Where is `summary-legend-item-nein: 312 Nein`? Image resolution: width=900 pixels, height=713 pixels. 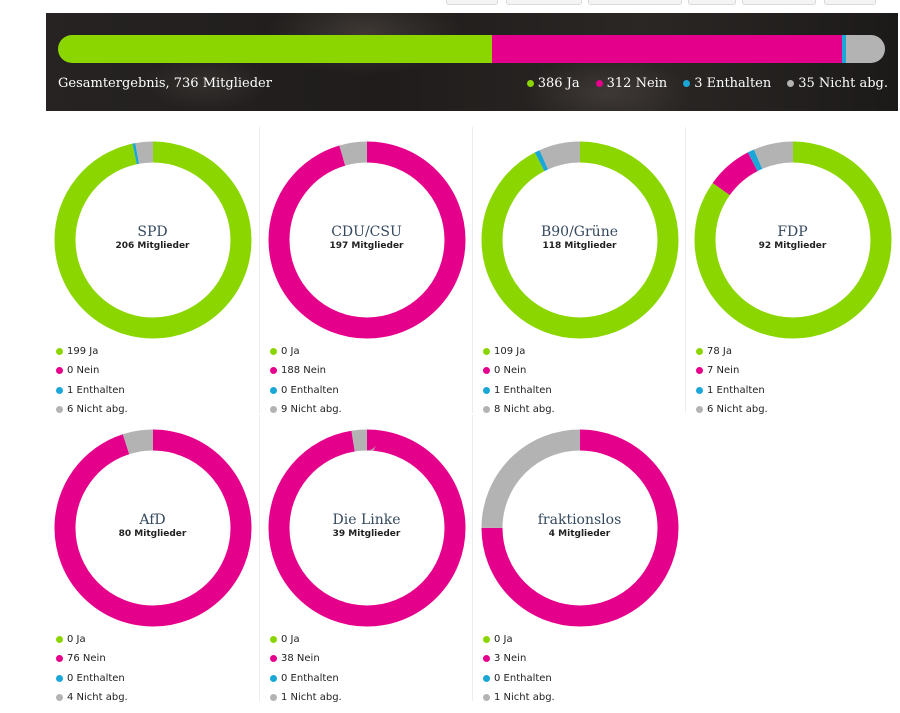 summary-legend-item-nein: 312 Nein is located at coordinates (631, 83).